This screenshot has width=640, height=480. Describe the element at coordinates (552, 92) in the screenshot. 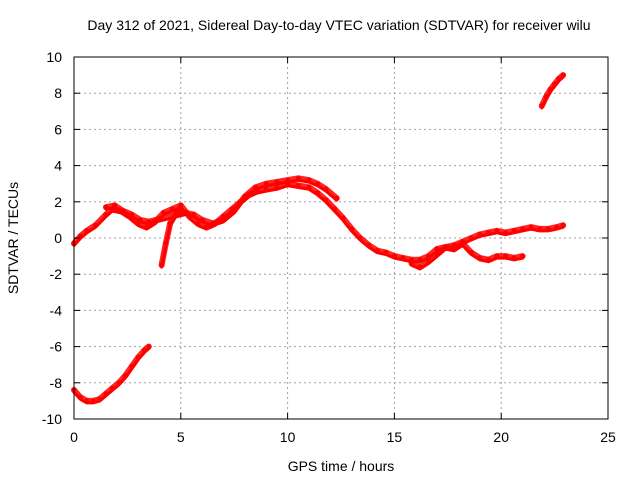

I see `series-high-end-line` at that location.